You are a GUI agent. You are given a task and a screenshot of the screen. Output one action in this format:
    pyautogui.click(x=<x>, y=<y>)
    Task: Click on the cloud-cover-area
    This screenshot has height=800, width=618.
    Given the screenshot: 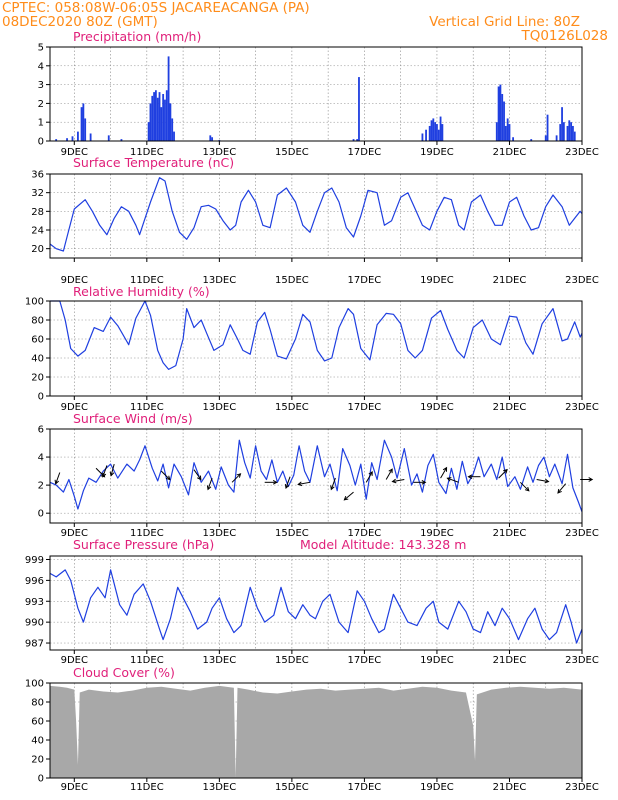 What is the action you would take?
    pyautogui.click(x=316, y=731)
    